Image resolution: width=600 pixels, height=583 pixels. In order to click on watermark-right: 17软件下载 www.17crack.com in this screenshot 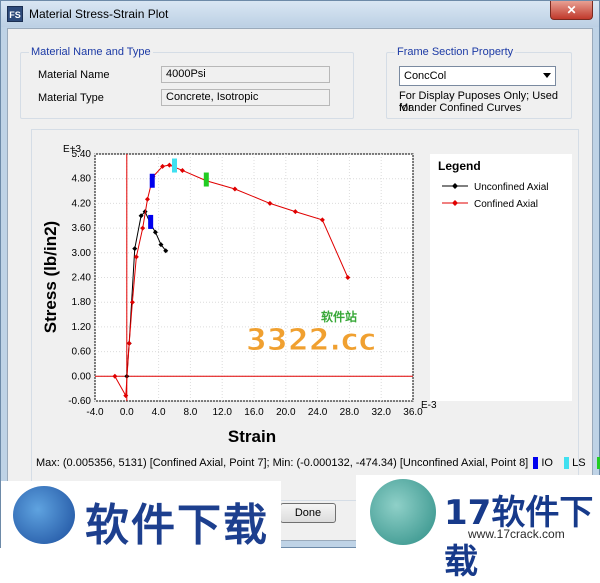, I will do `click(478, 528)`.